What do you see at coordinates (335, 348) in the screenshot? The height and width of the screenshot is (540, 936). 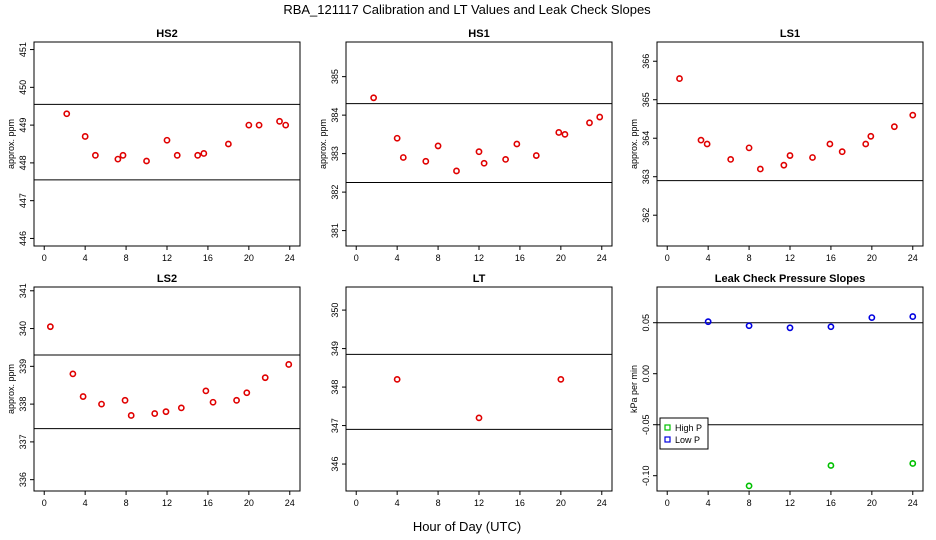 I see `y-tick-label: 349` at bounding box center [335, 348].